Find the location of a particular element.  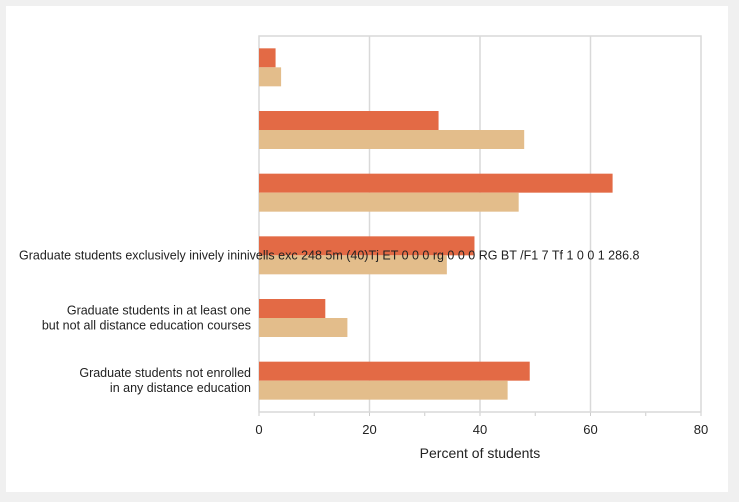

category-label: but not all distance education courses is located at coordinates (146, 326).